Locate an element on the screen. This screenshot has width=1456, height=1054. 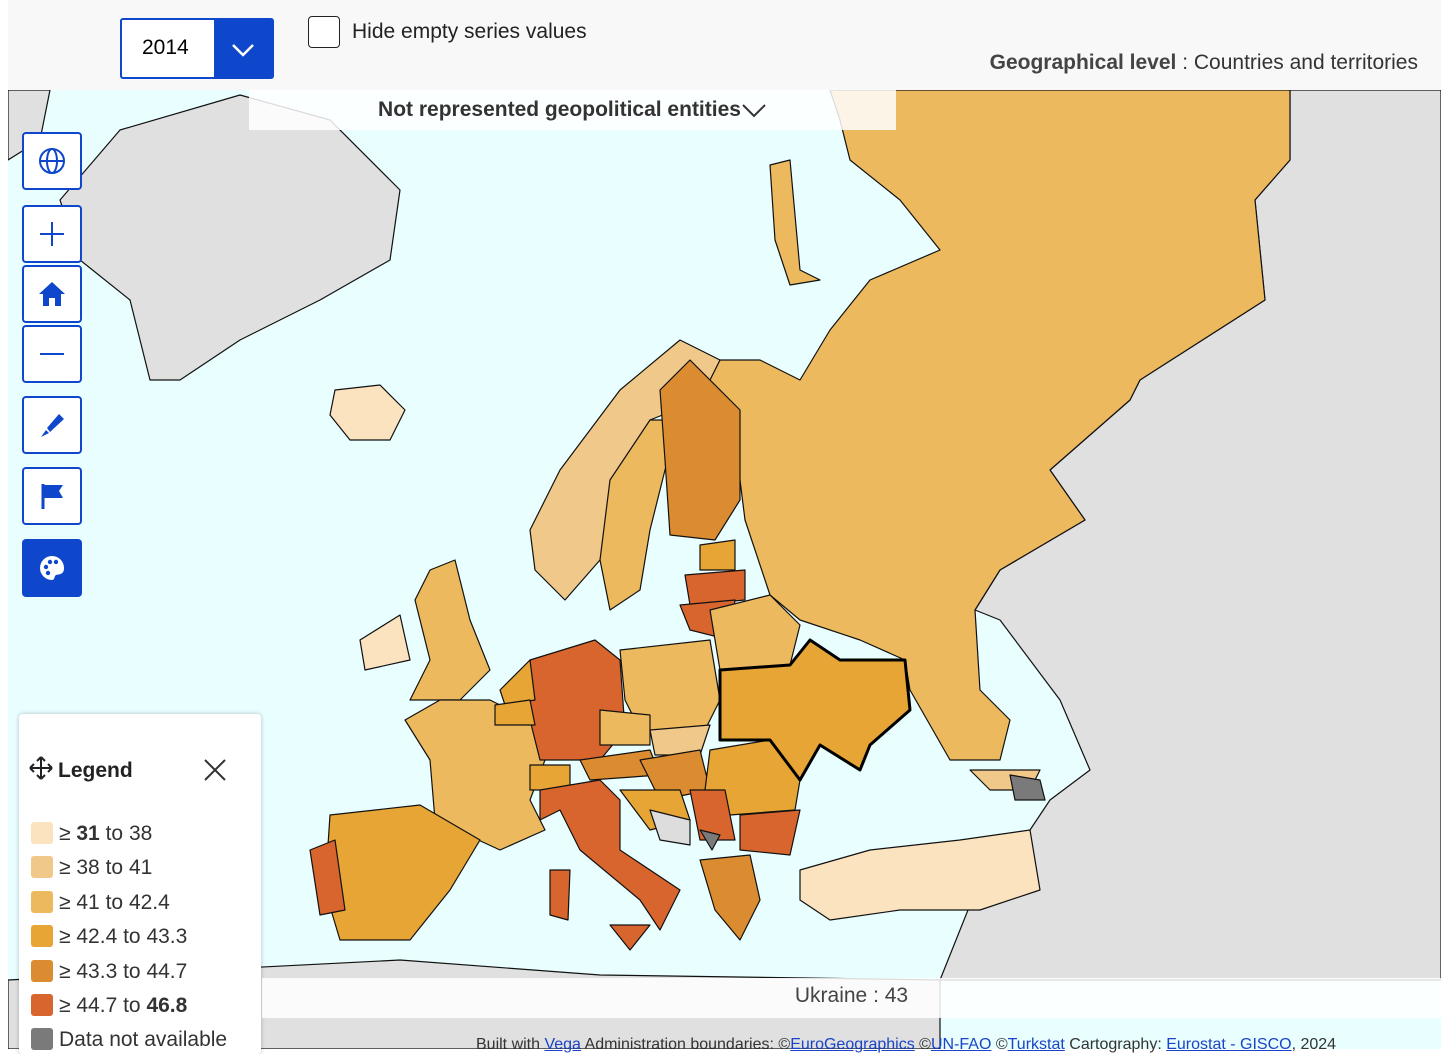
geo-level-value: : Countries and territories is located at coordinates (1300, 62).